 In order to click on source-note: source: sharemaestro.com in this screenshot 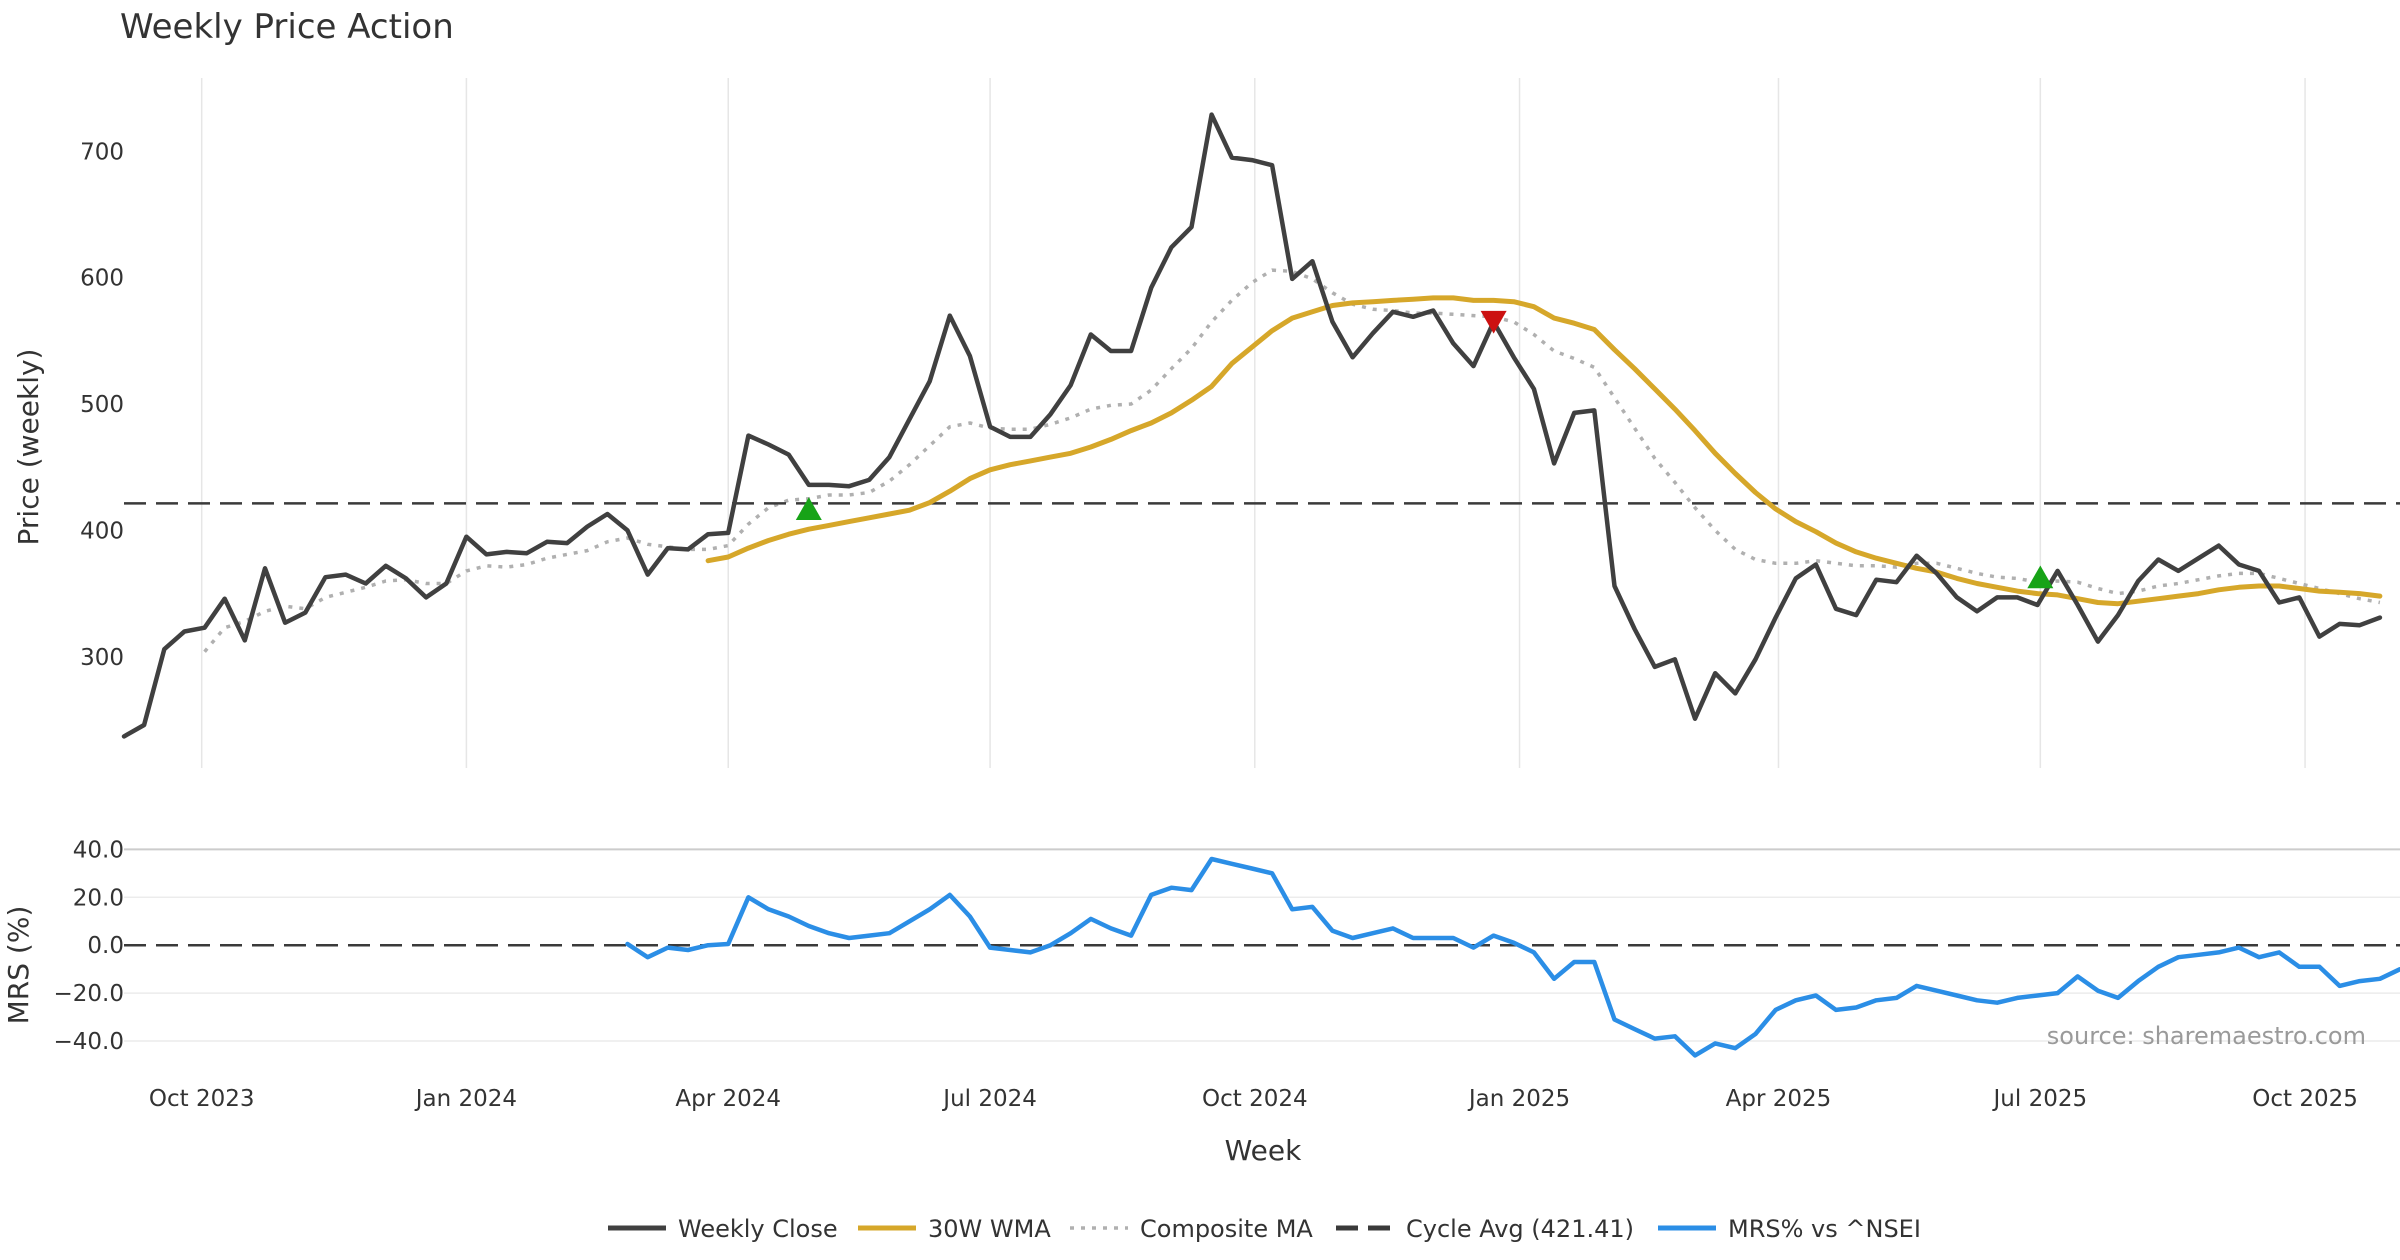, I will do `click(2206, 1036)`.